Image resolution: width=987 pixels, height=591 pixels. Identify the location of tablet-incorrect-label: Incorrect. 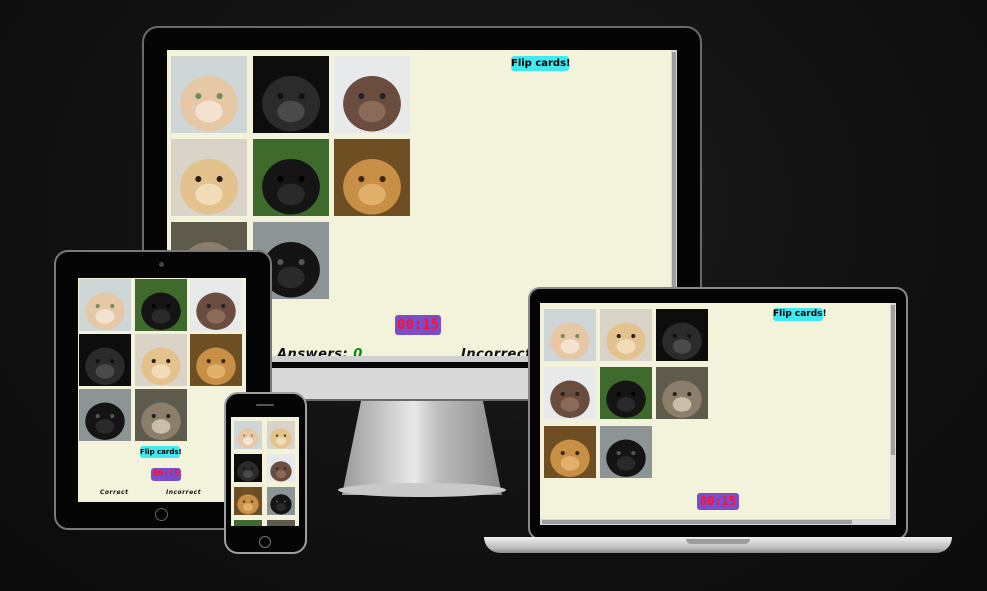
(184, 492).